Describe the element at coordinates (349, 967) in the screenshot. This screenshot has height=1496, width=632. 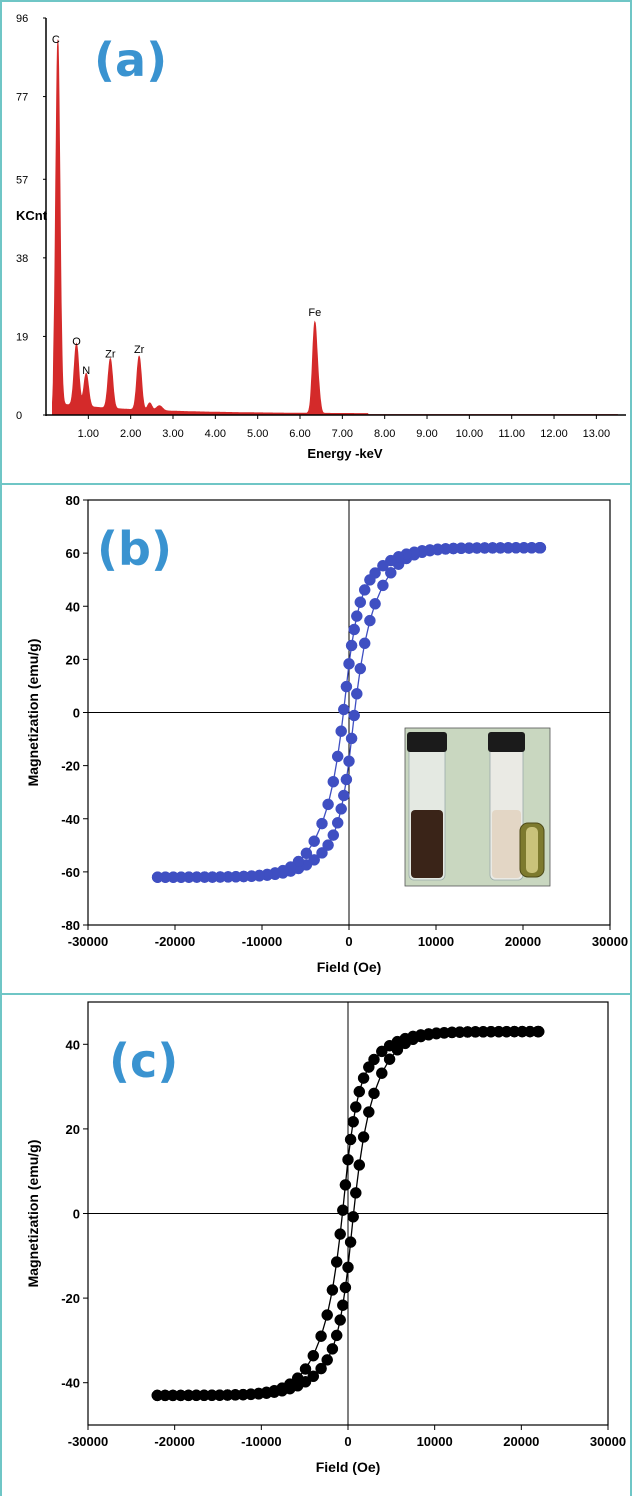
I see `mag-b-xlabel: Field (Oe)` at that location.